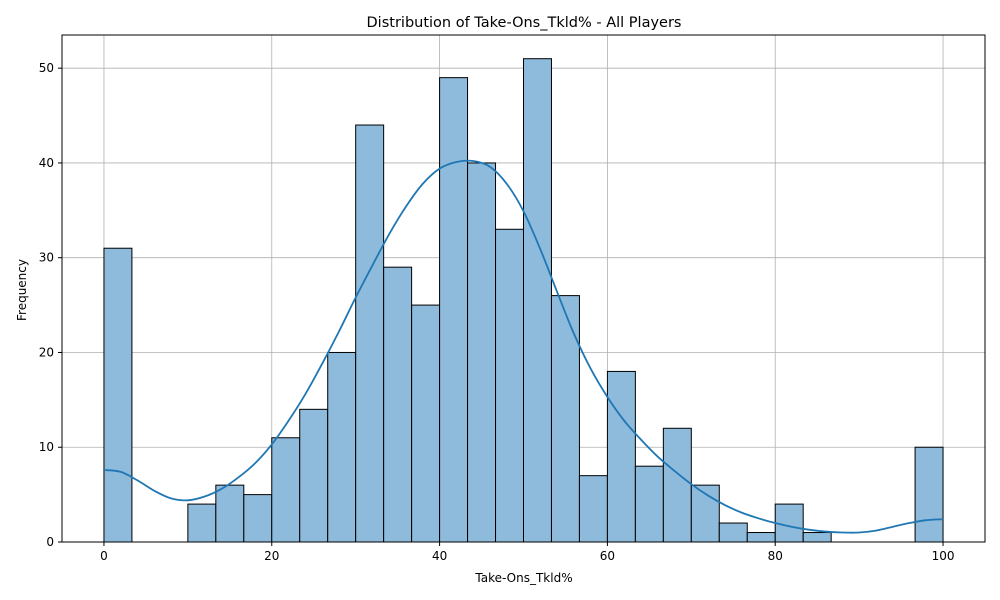 The width and height of the screenshot is (1000, 600). What do you see at coordinates (439, 556) in the screenshot?
I see `x-tick-label: 40` at bounding box center [439, 556].